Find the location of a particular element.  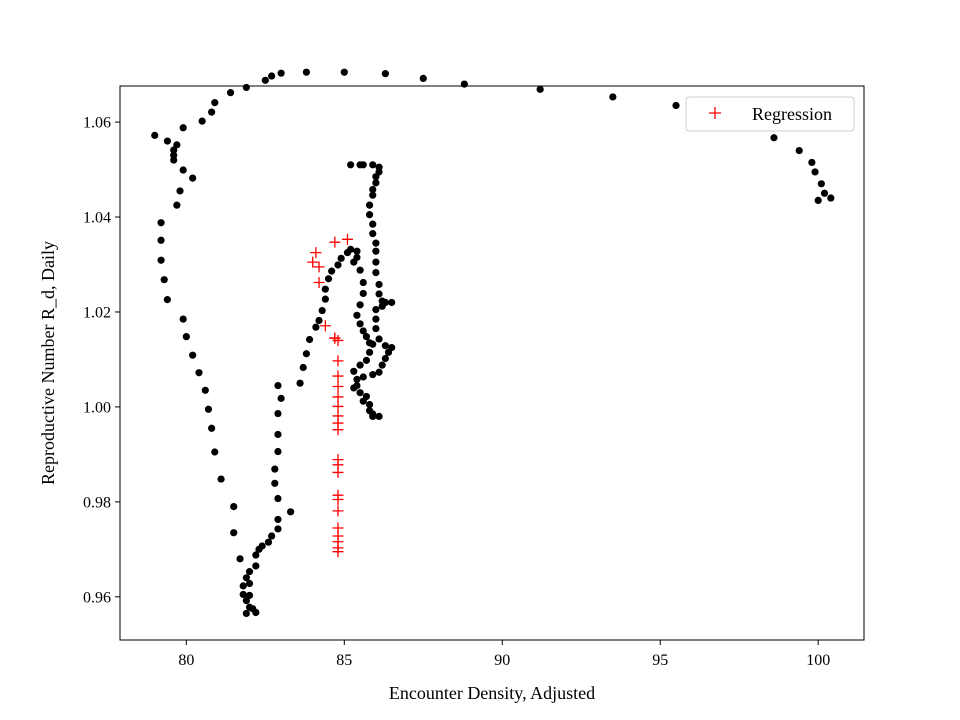

x-tick-label: 80 is located at coordinates (186, 660).